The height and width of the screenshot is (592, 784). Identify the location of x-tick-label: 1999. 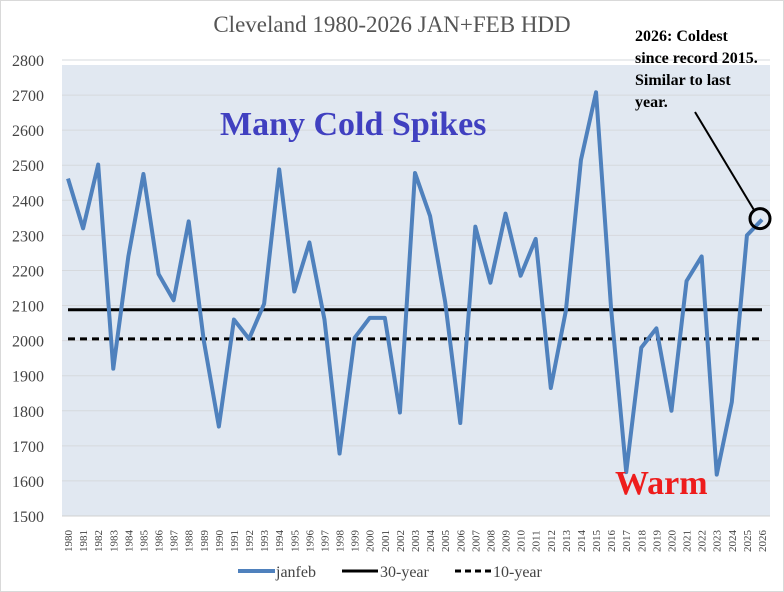
(356, 541).